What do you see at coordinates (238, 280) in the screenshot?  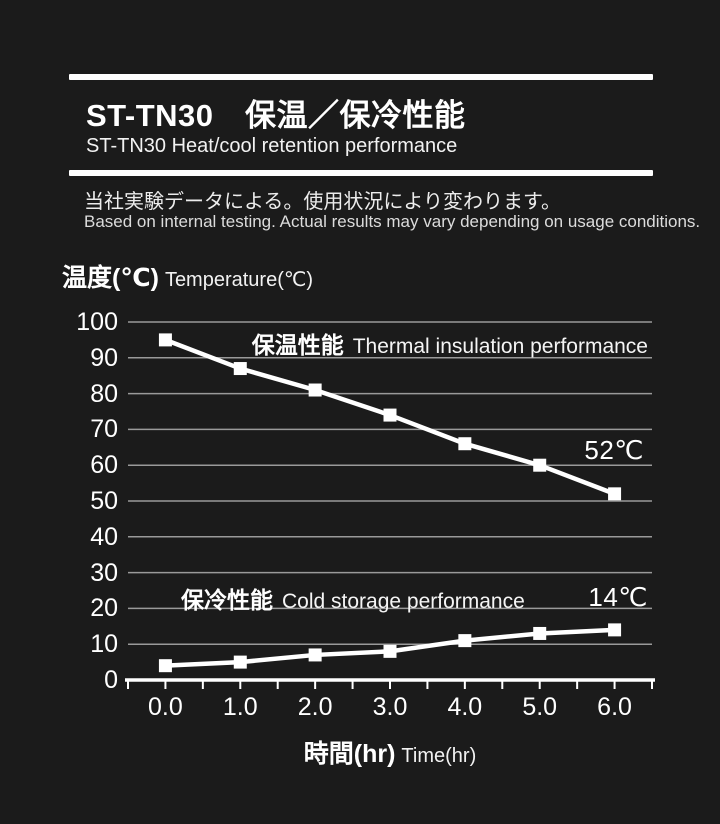 I see `y-axis-title-en: Temperature(℃)` at bounding box center [238, 280].